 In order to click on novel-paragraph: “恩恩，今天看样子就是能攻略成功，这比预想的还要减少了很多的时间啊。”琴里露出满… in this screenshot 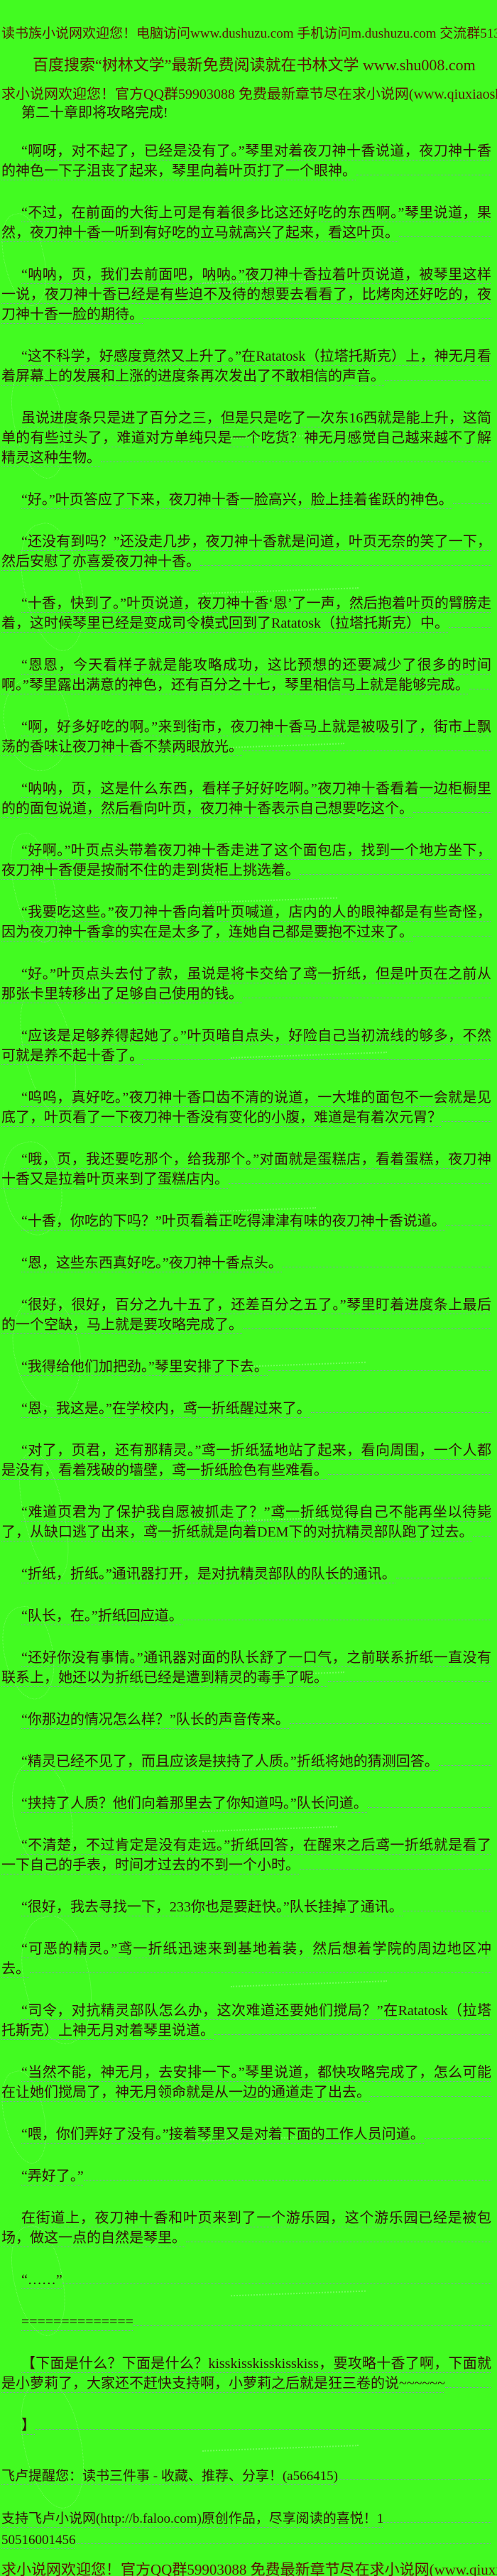, I will do `click(246, 675)`.